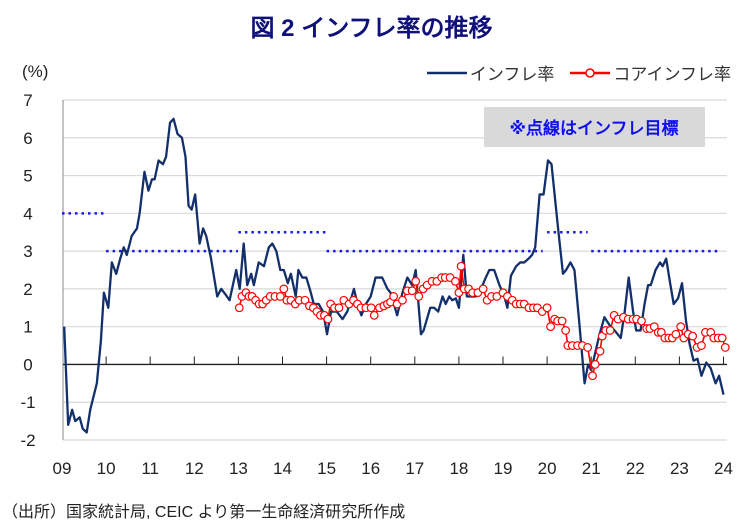 This screenshot has width=743, height=525. Describe the element at coordinates (106, 468) in the screenshot. I see `x-tick-label: 10` at that location.